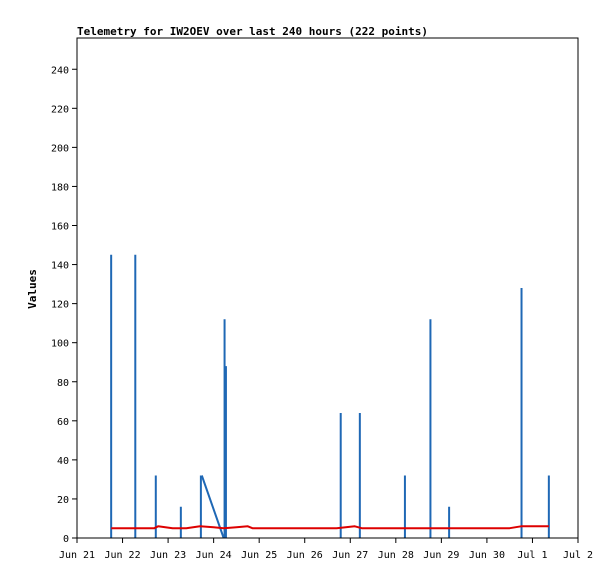 This screenshot has height=579, width=615. Describe the element at coordinates (63, 383) in the screenshot. I see `y-tick-label: 80` at that location.